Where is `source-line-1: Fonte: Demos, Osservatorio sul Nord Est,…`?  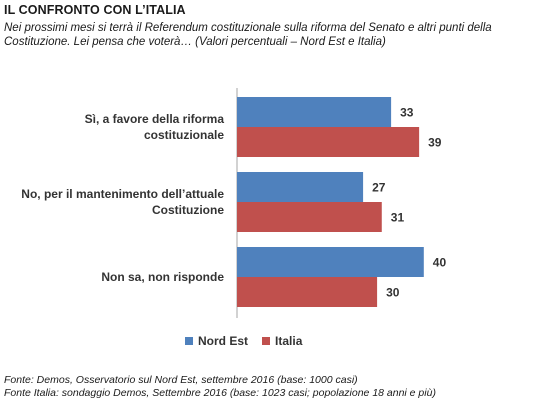
source-line-1: Fonte: Demos, Osservatorio sul Nord Est,… is located at coordinates (181, 380).